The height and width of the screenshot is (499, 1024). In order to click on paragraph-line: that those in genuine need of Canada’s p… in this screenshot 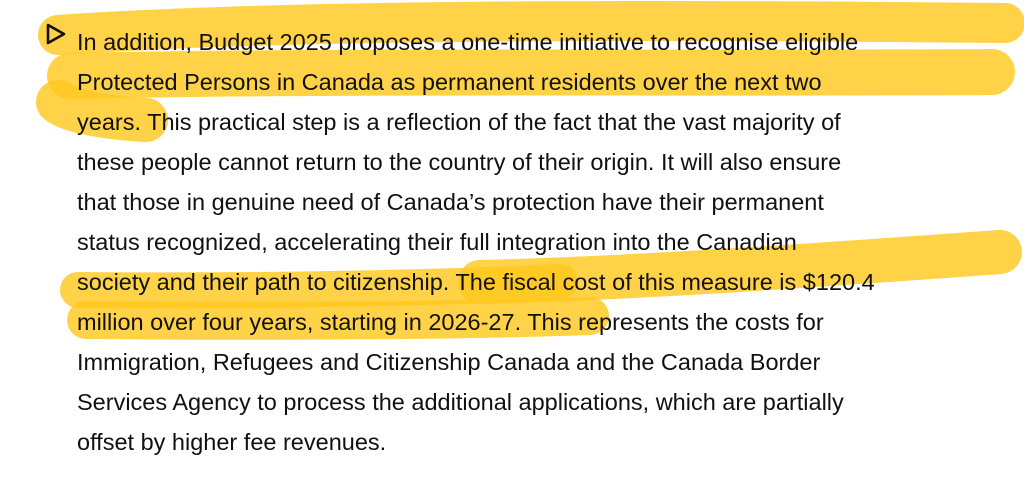, I will do `click(547, 202)`.